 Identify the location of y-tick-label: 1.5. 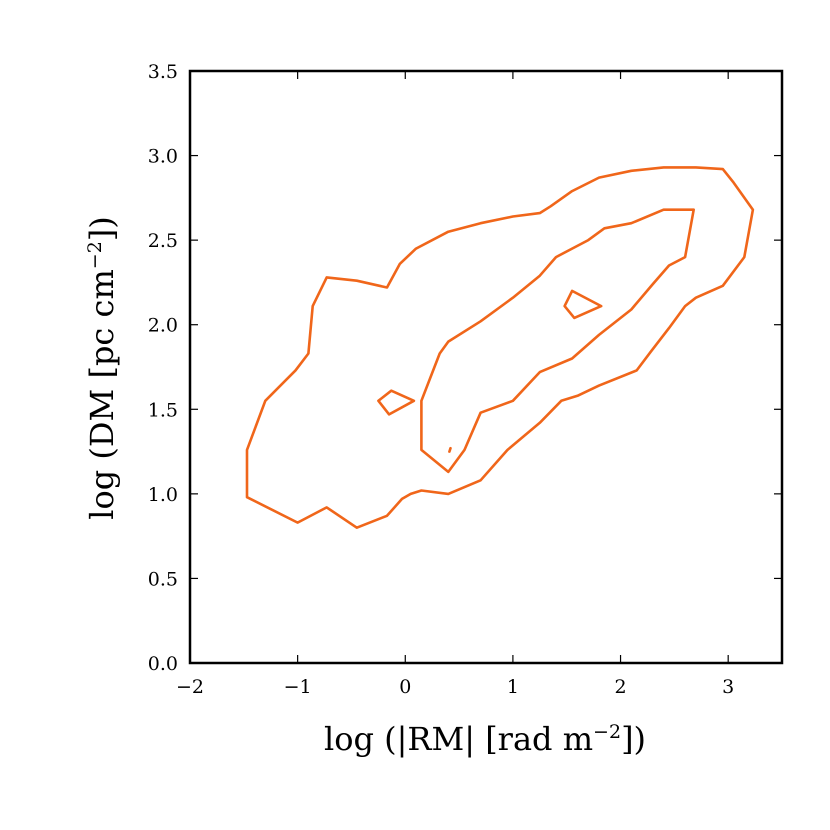
(163, 410).